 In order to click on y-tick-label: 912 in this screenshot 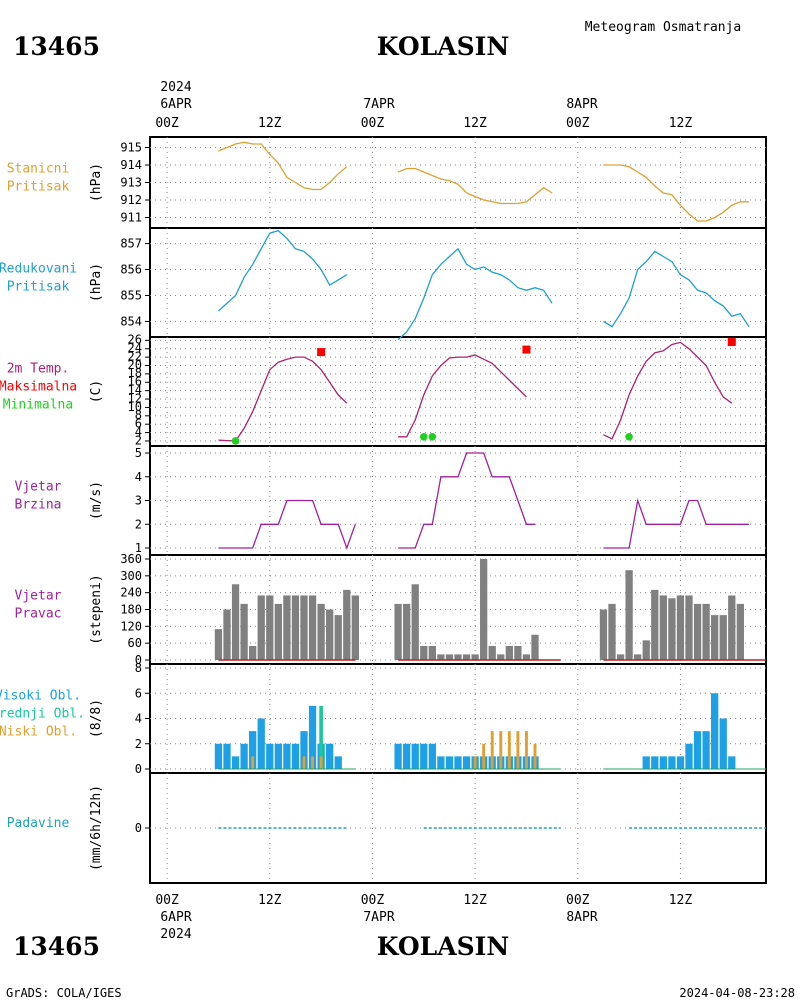, I will do `click(131, 200)`.